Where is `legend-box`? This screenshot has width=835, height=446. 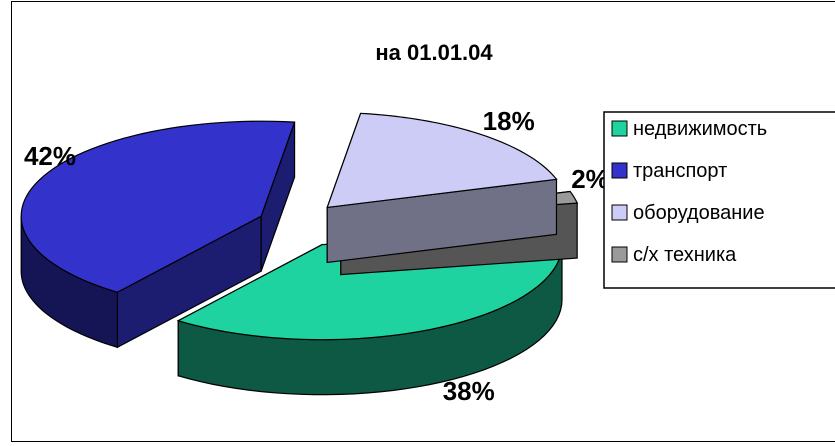
legend-box is located at coordinates (719, 200).